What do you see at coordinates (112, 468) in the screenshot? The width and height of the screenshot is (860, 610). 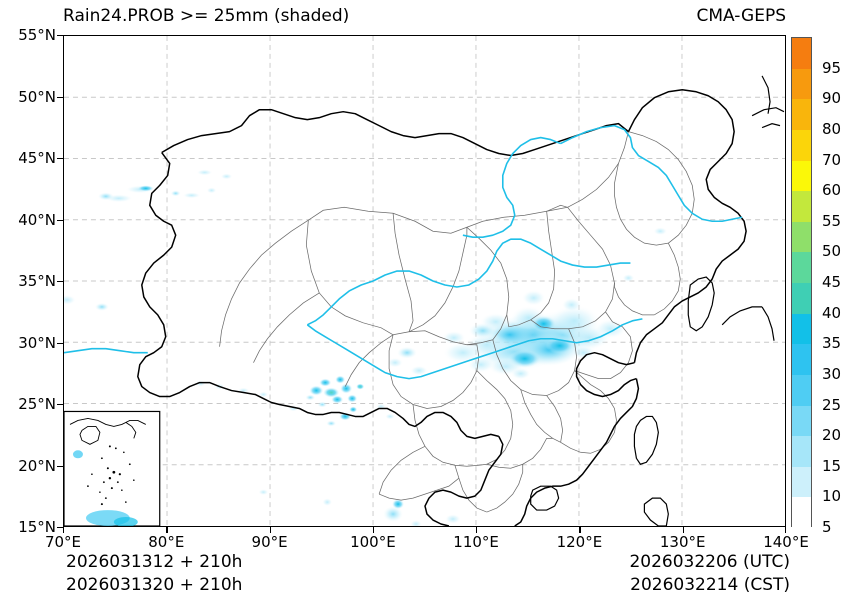 I see `south-china-sea-inset` at bounding box center [112, 468].